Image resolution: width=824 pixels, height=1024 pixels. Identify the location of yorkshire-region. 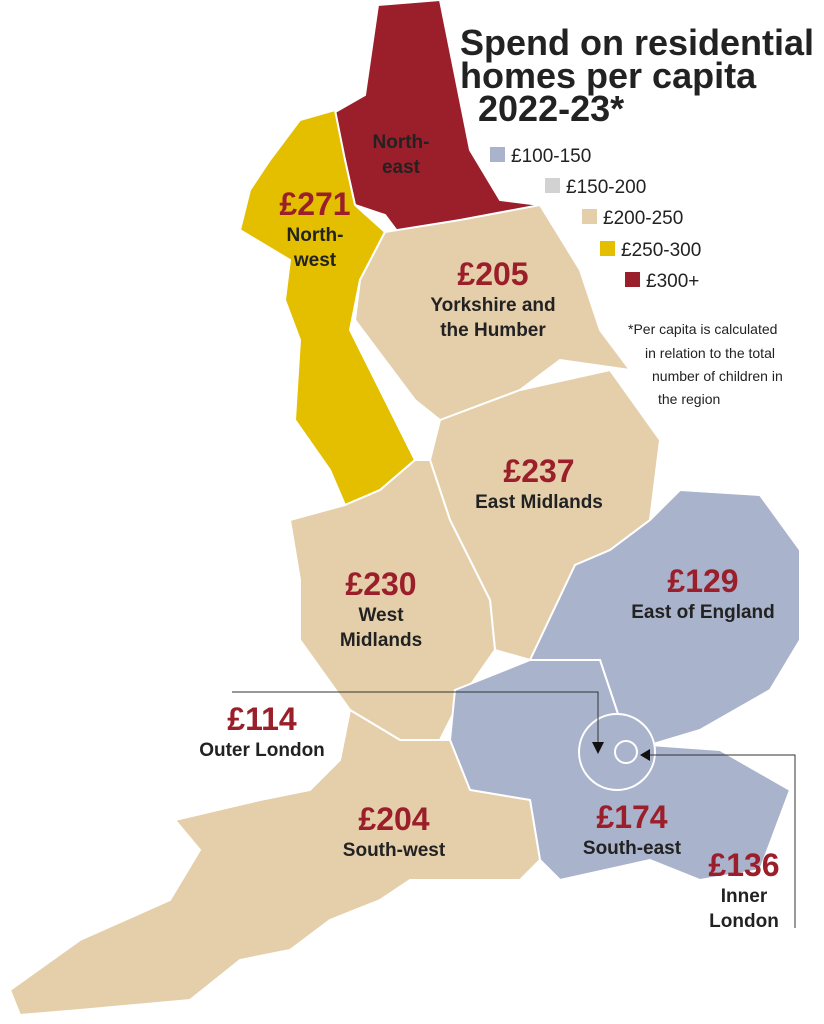
(493, 317).